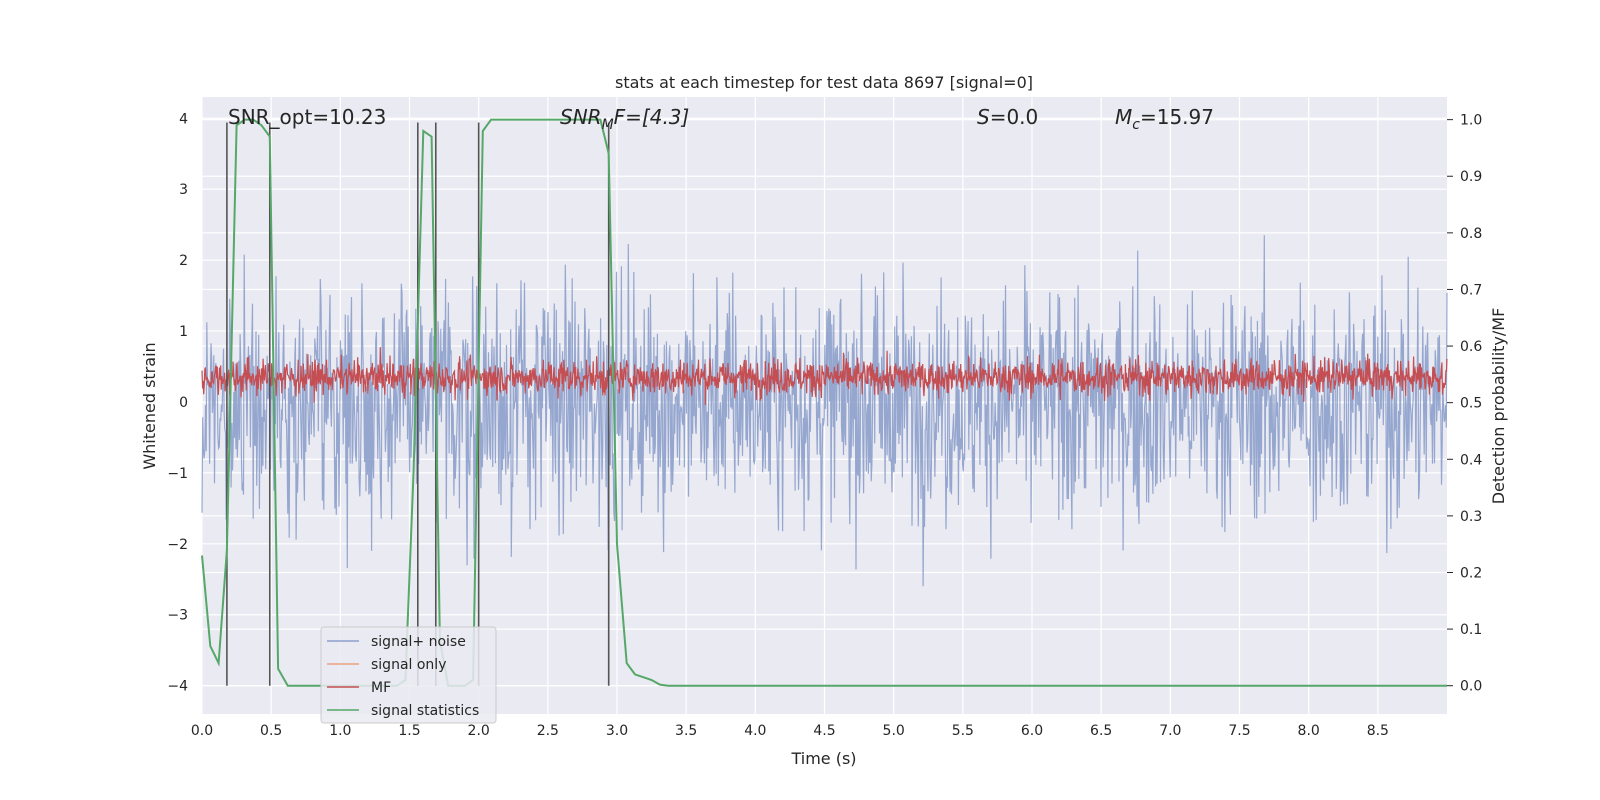 This screenshot has width=1600, height=800. I want to click on y-tick-label-left: −2, so click(177, 545).